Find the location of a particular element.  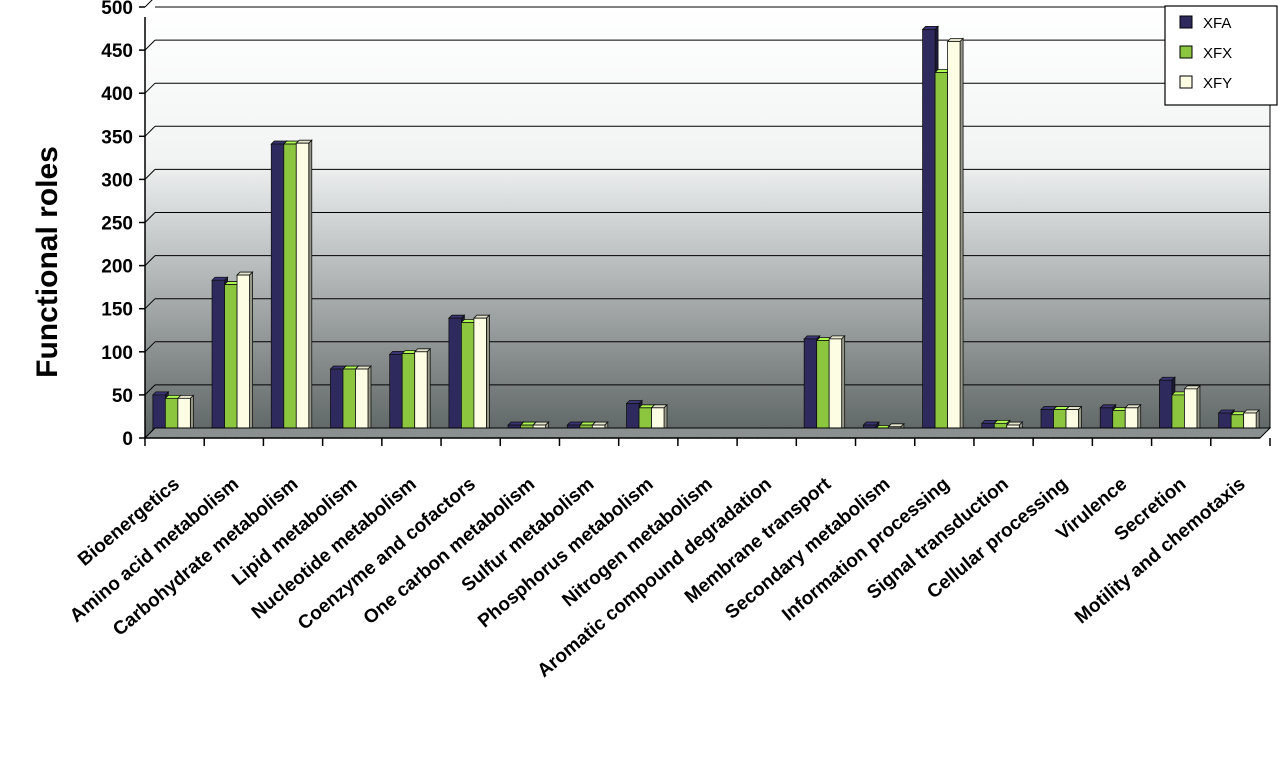

y-tick-label: 200 is located at coordinates (117, 267).